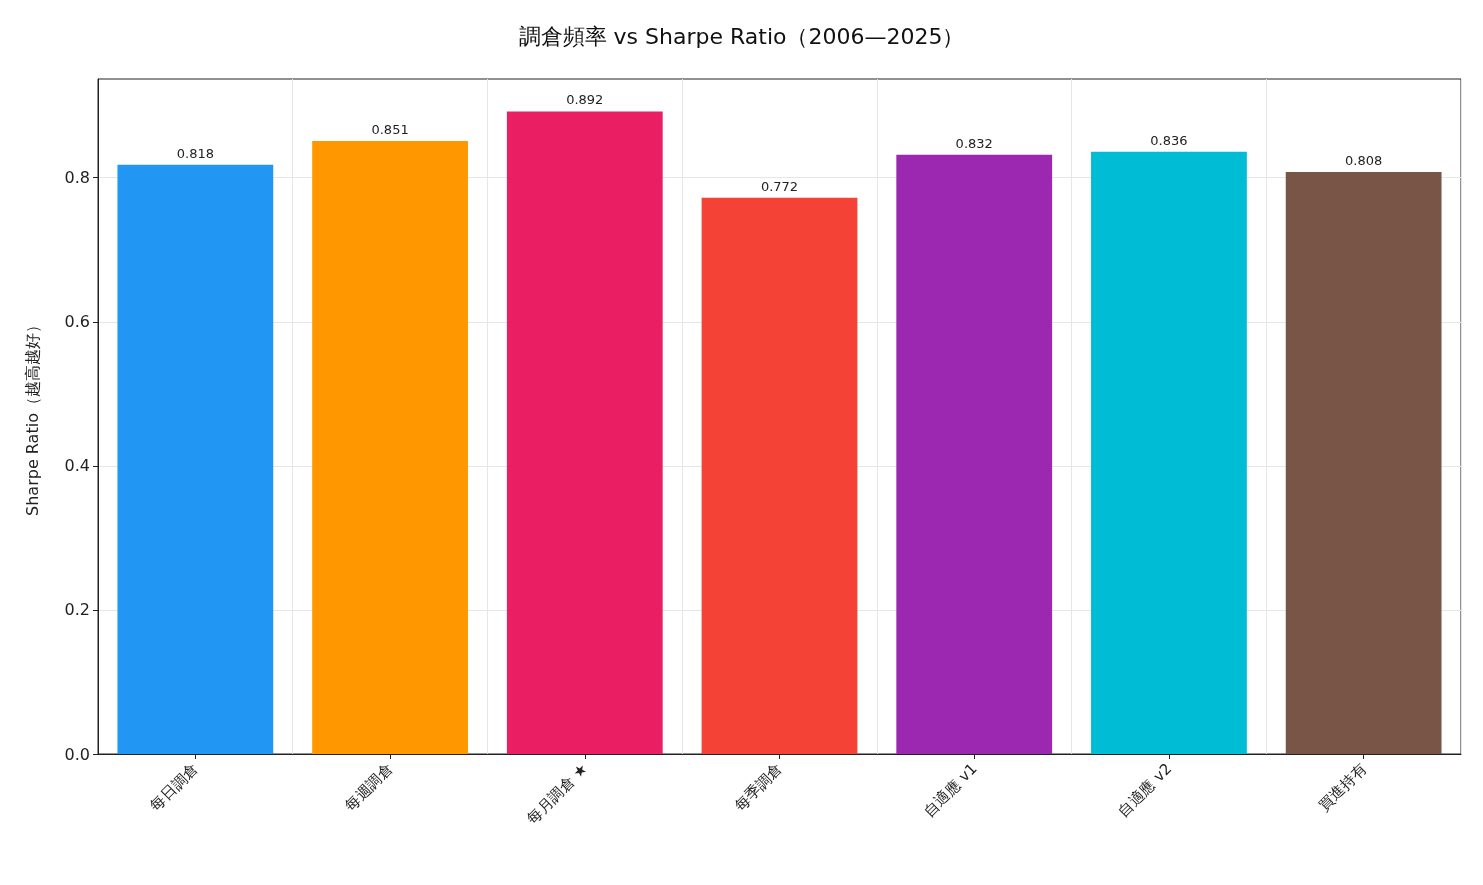 This screenshot has width=1483, height=885. I want to click on chart-title: 調倉頻率 vs Sharpe Ratio（2006—2025）, so click(741, 36).